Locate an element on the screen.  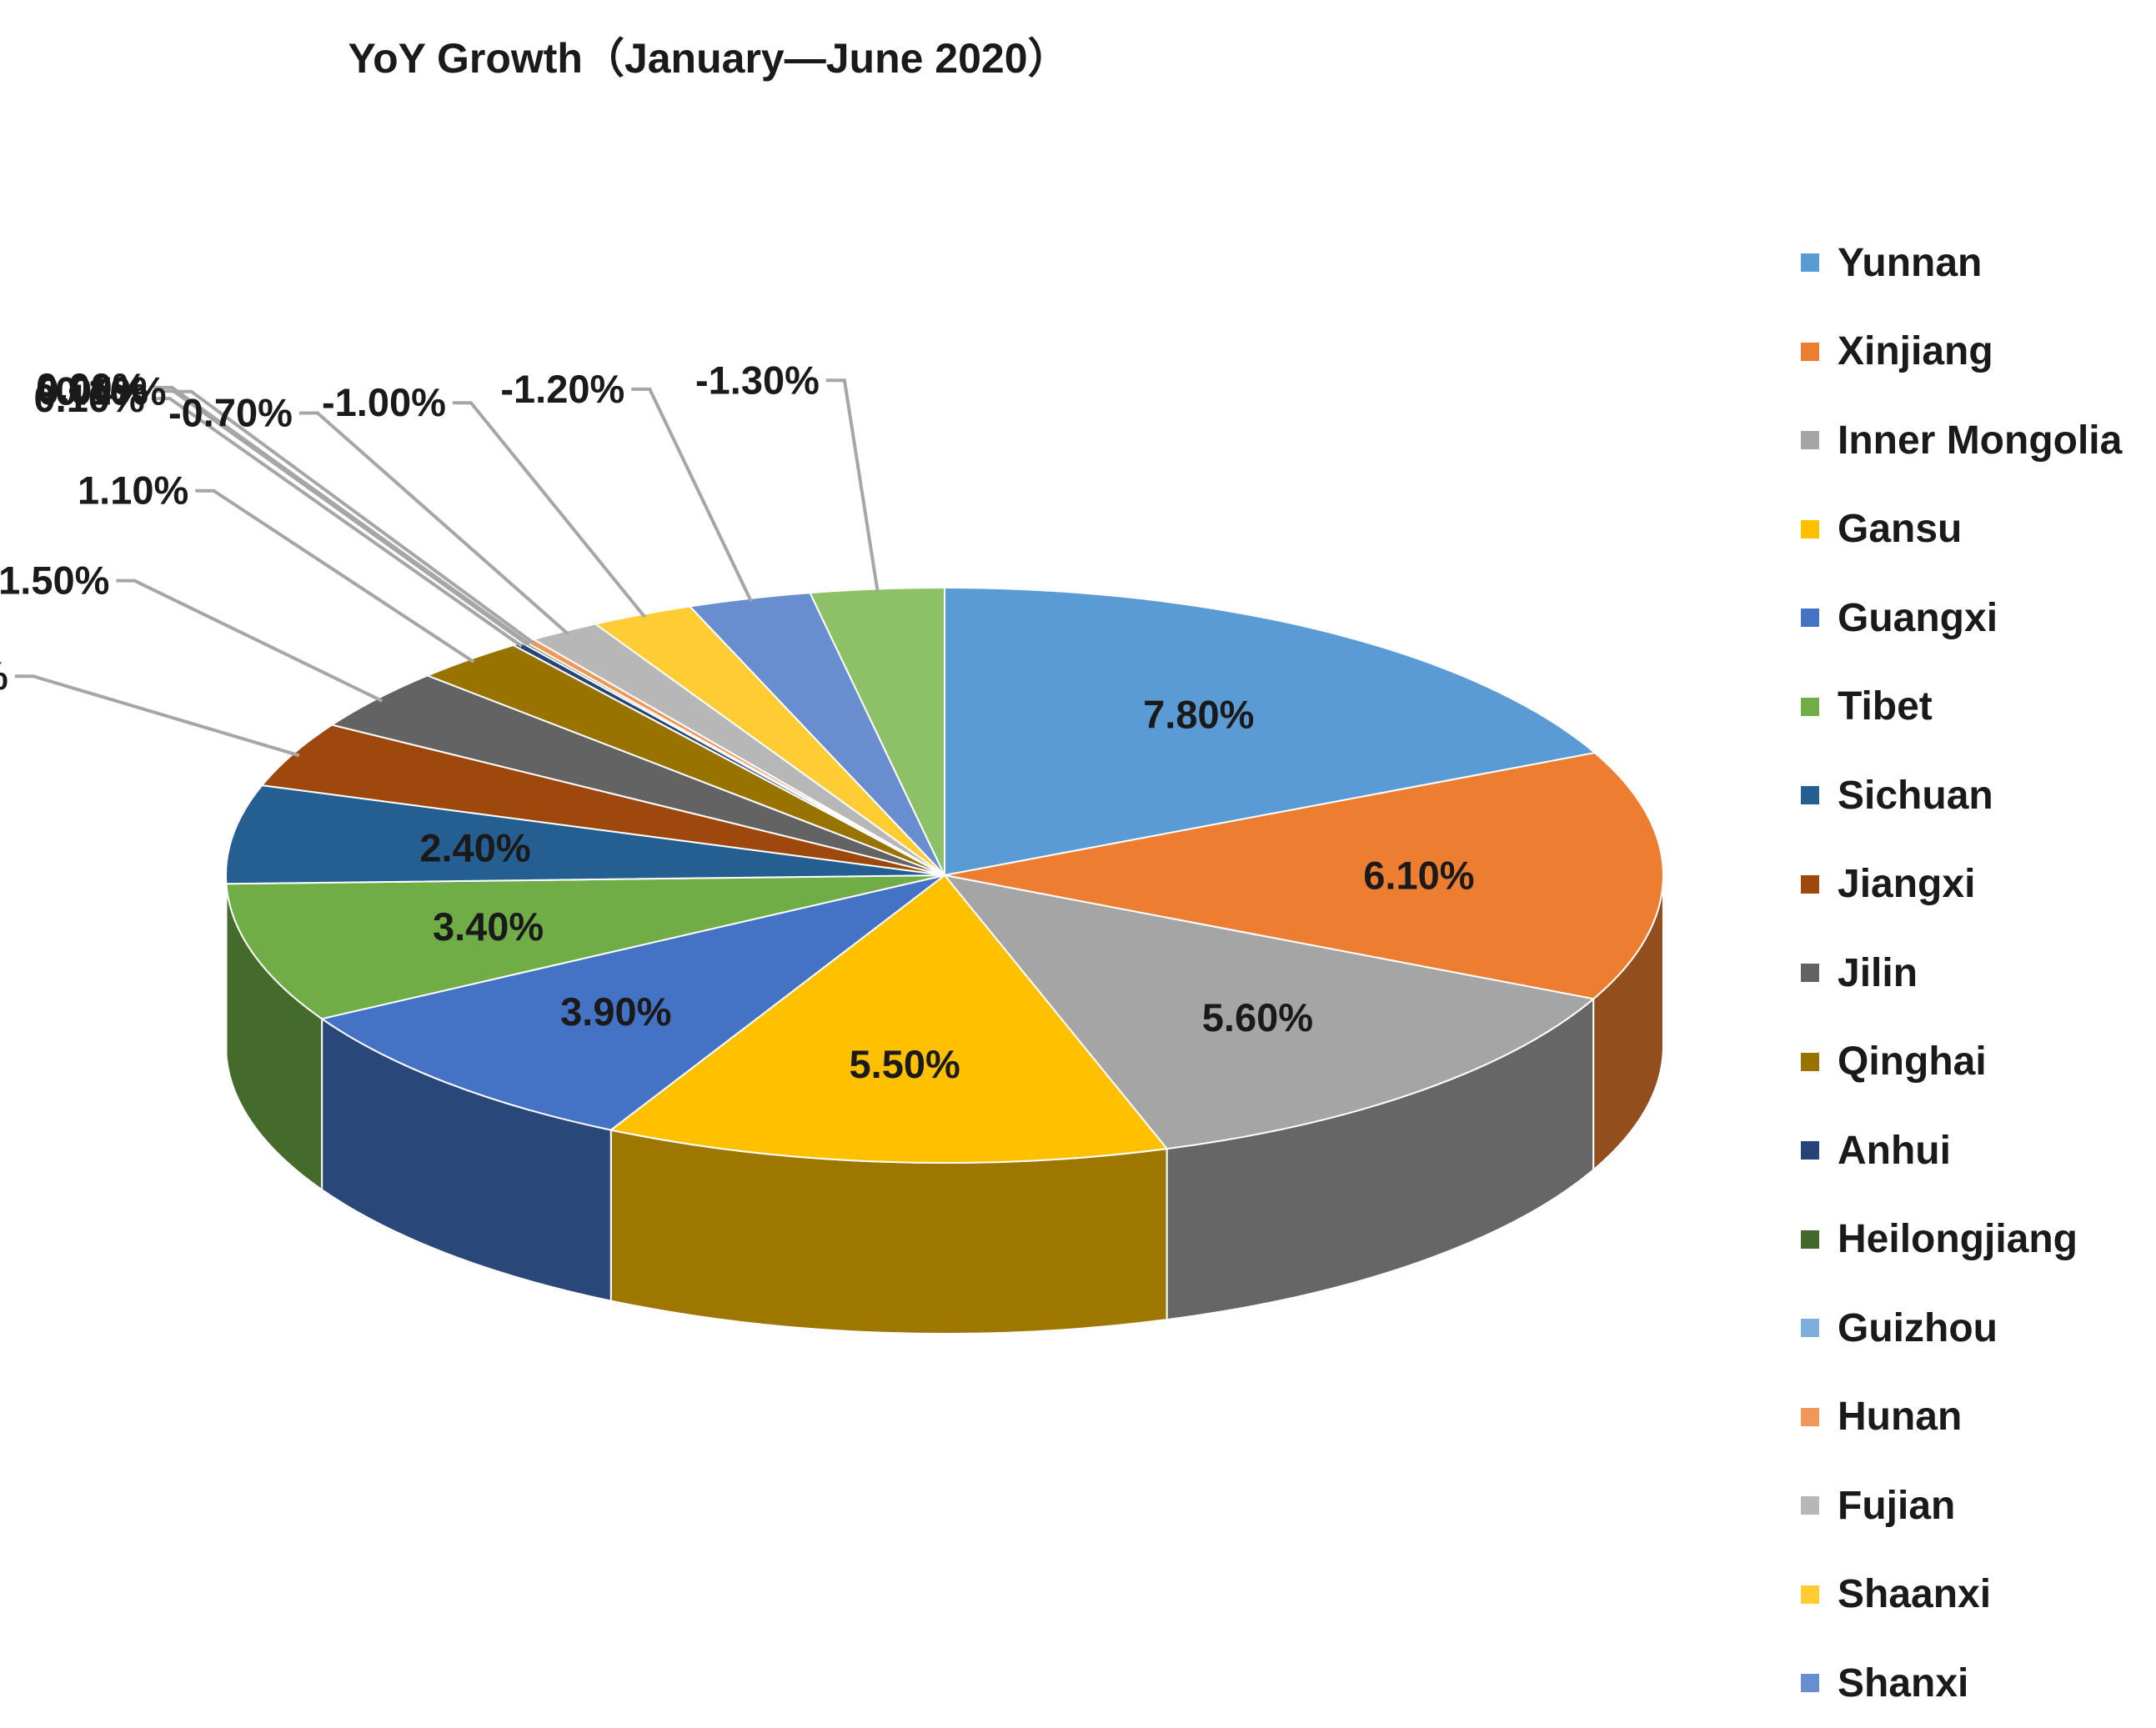
legend-item-guangxi: Guangxi is located at coordinates (1962, 618).